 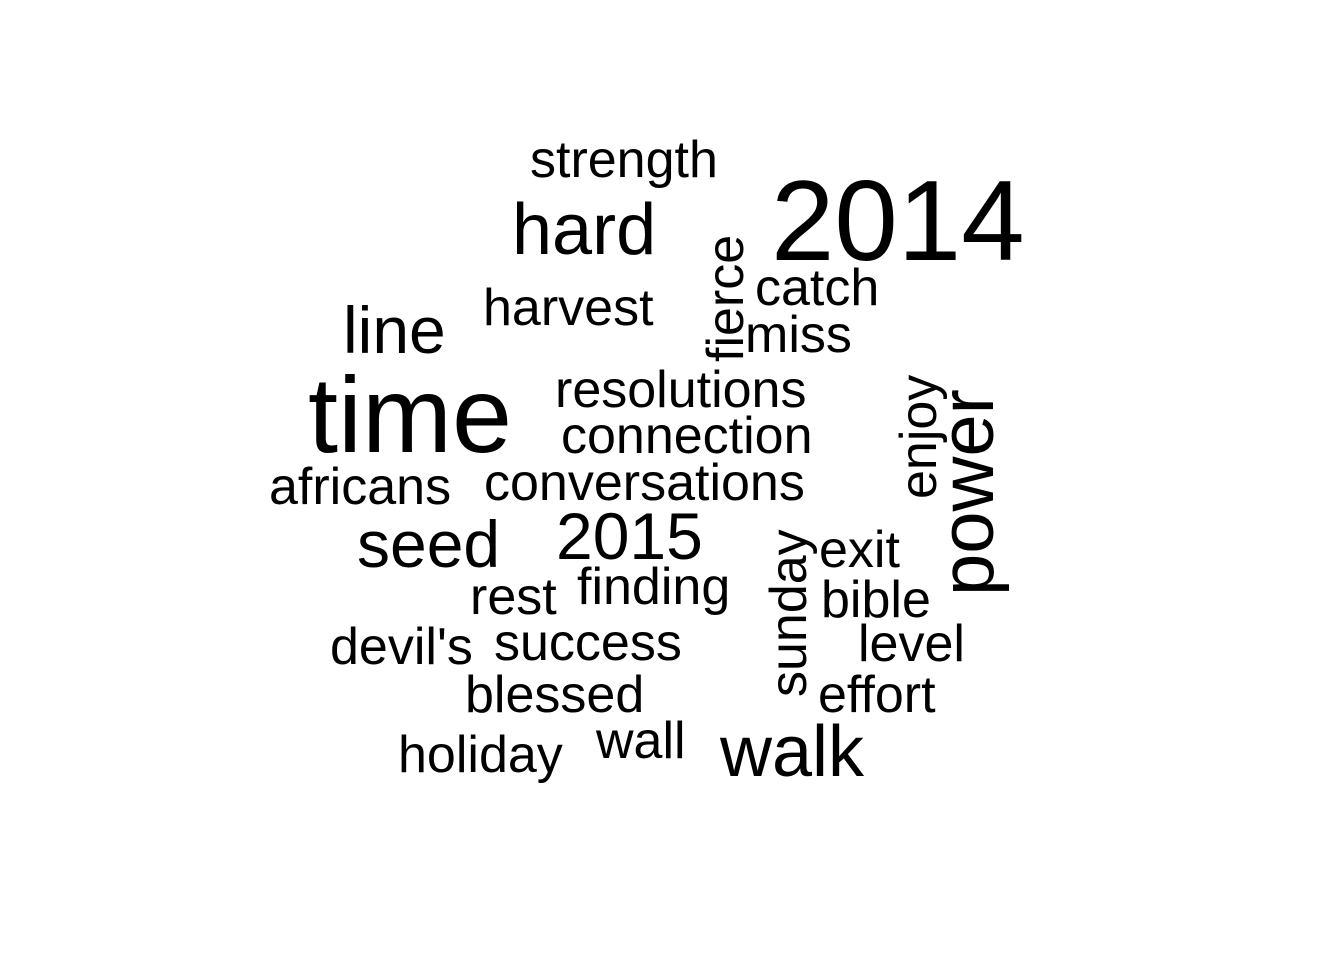 I want to click on word-devil-s: devil's, so click(x=401, y=647).